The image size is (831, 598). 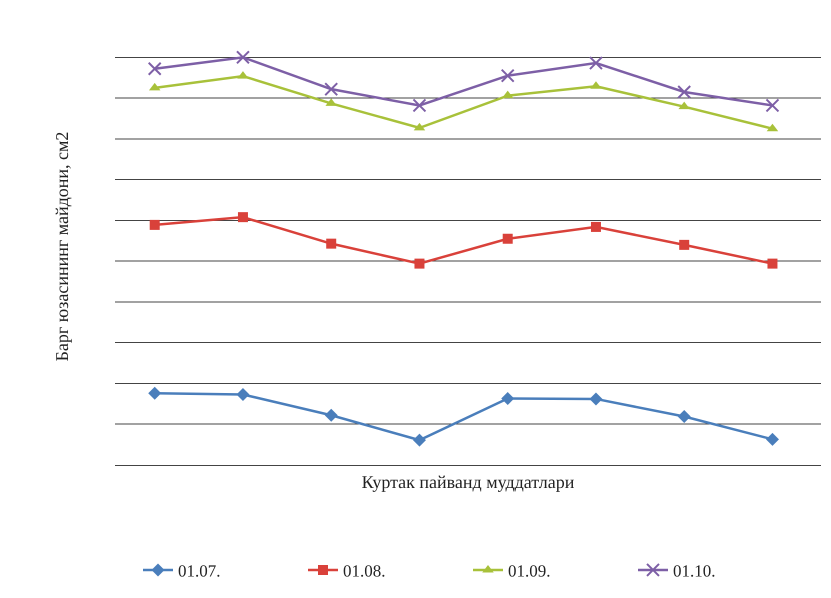 I want to click on legend-label: 01.09., so click(x=529, y=571).